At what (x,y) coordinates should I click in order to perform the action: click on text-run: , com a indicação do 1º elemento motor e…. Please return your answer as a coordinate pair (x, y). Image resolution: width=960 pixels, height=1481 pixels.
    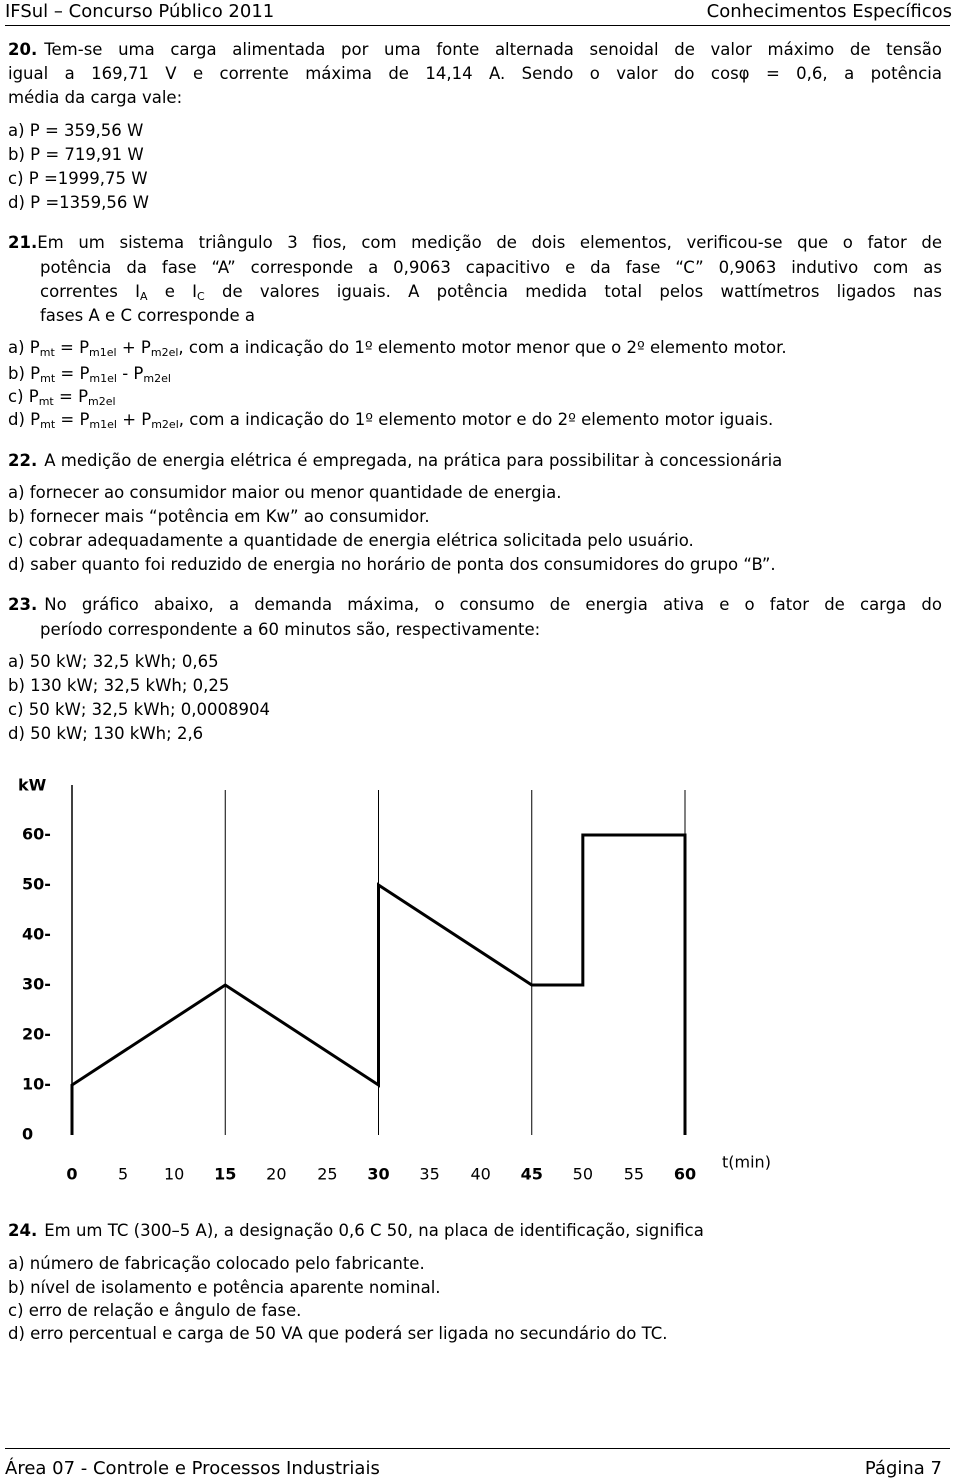
    Looking at the image, I should click on (476, 419).